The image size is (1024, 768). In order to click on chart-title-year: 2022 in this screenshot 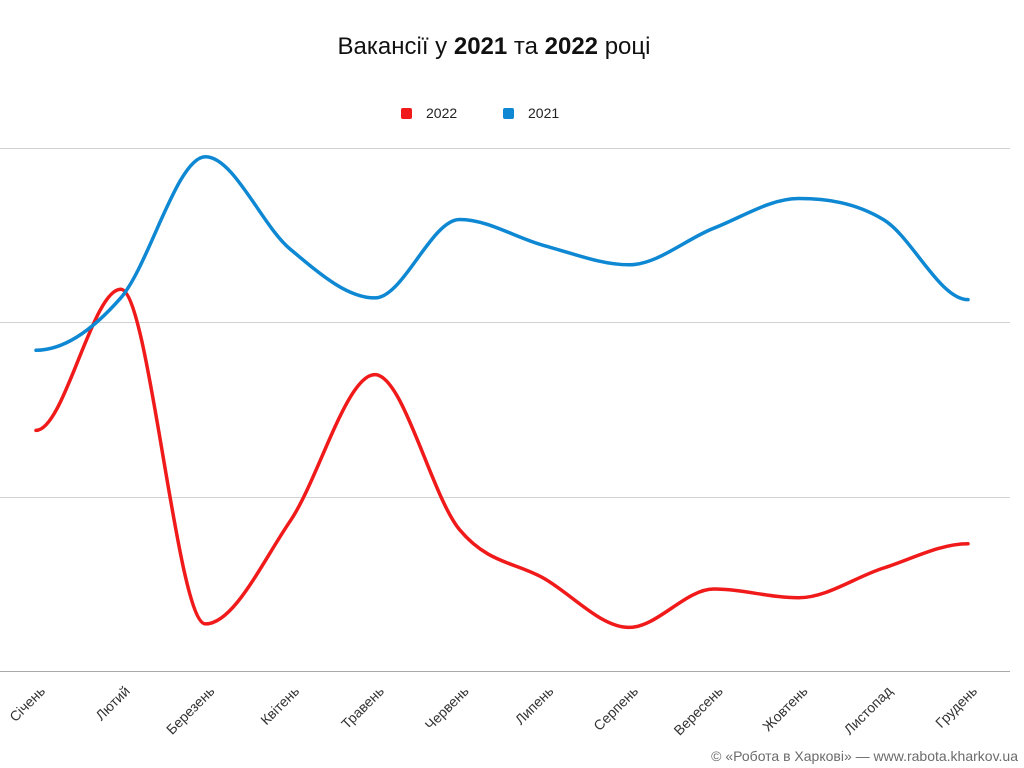, I will do `click(571, 46)`.